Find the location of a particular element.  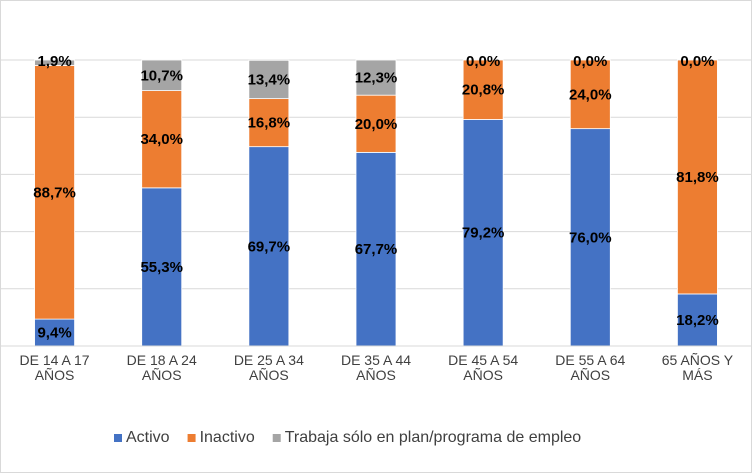

data-label: 55,3% is located at coordinates (161, 267).